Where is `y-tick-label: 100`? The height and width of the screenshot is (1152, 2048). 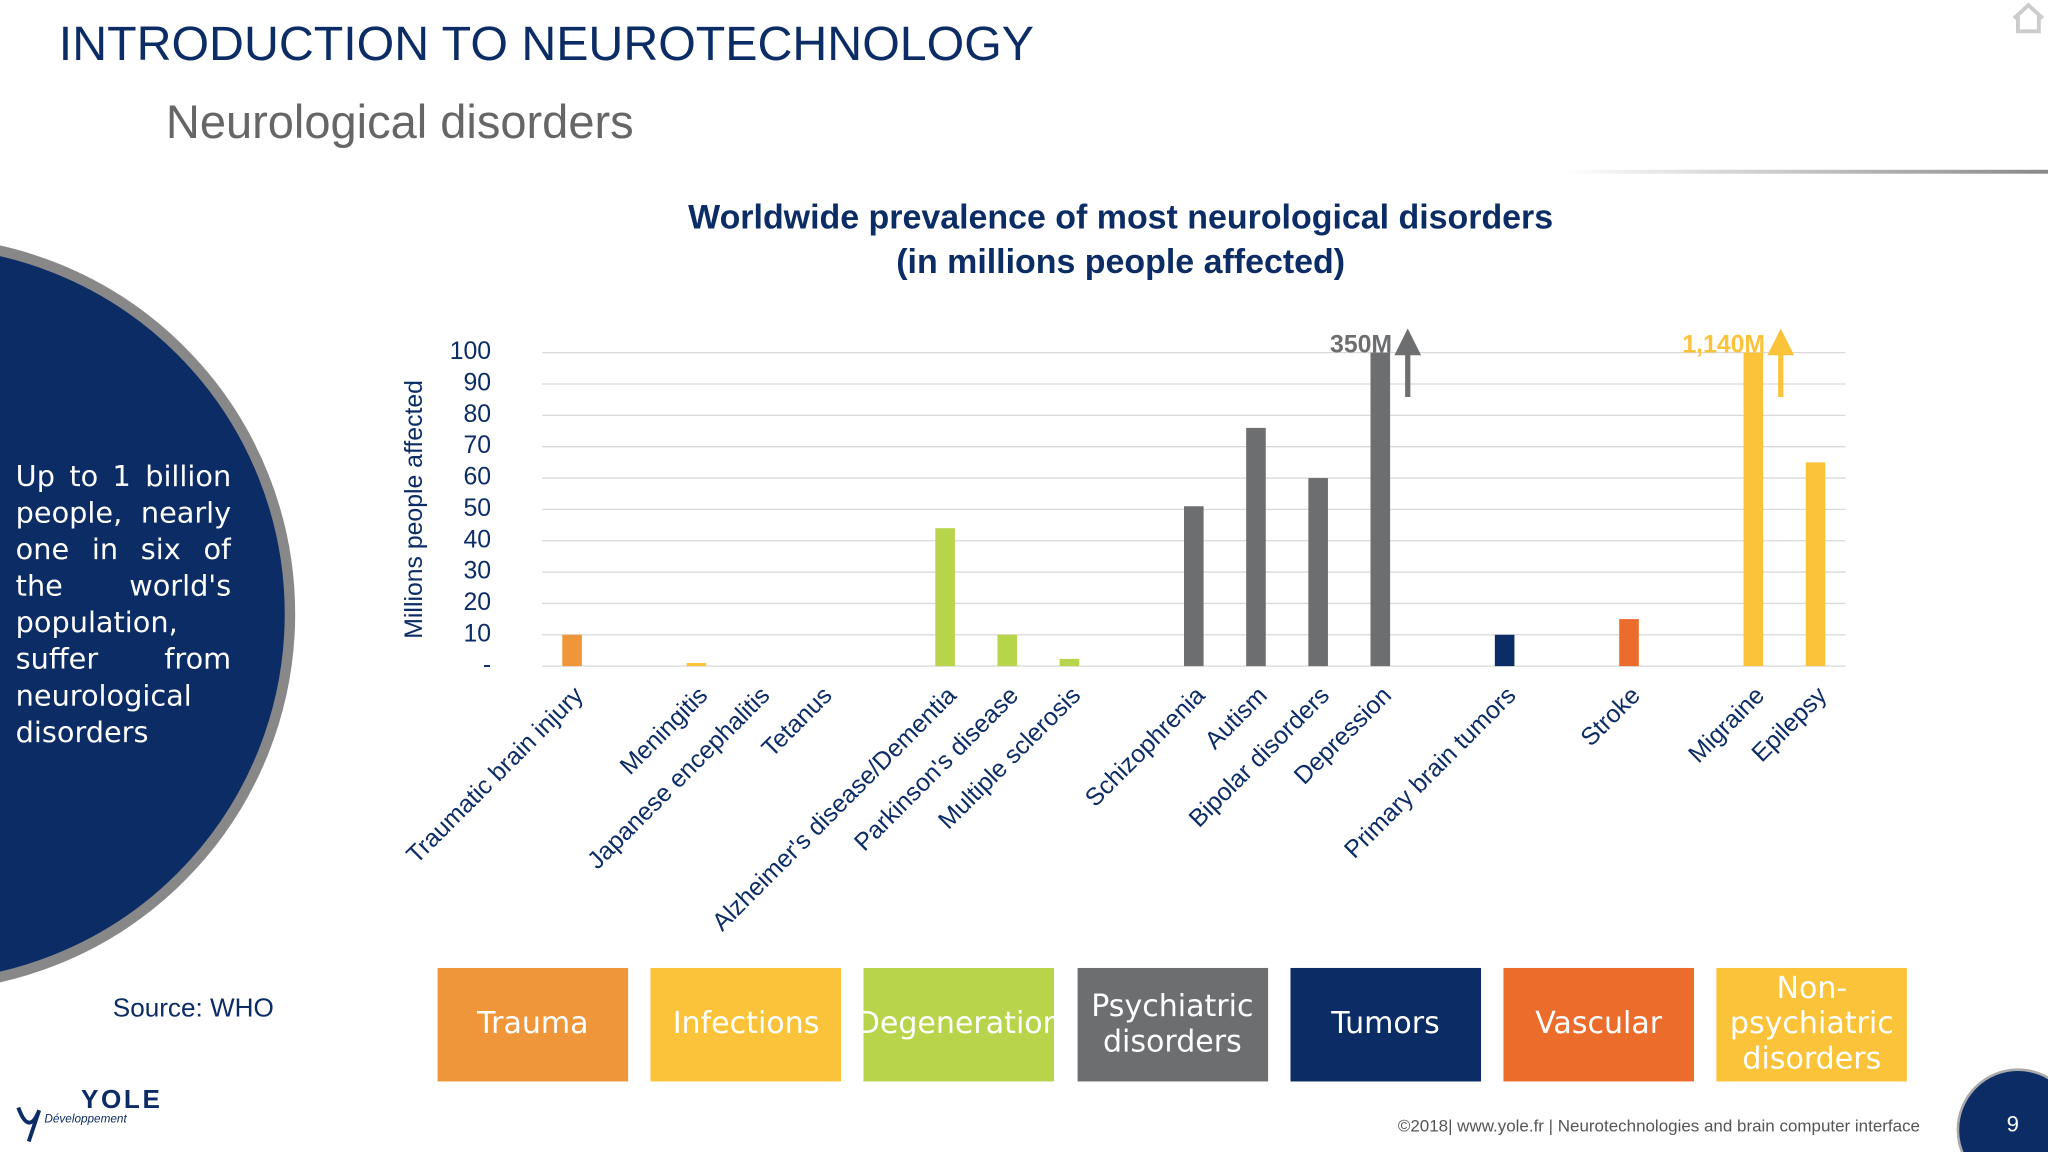 y-tick-label: 100 is located at coordinates (470, 351).